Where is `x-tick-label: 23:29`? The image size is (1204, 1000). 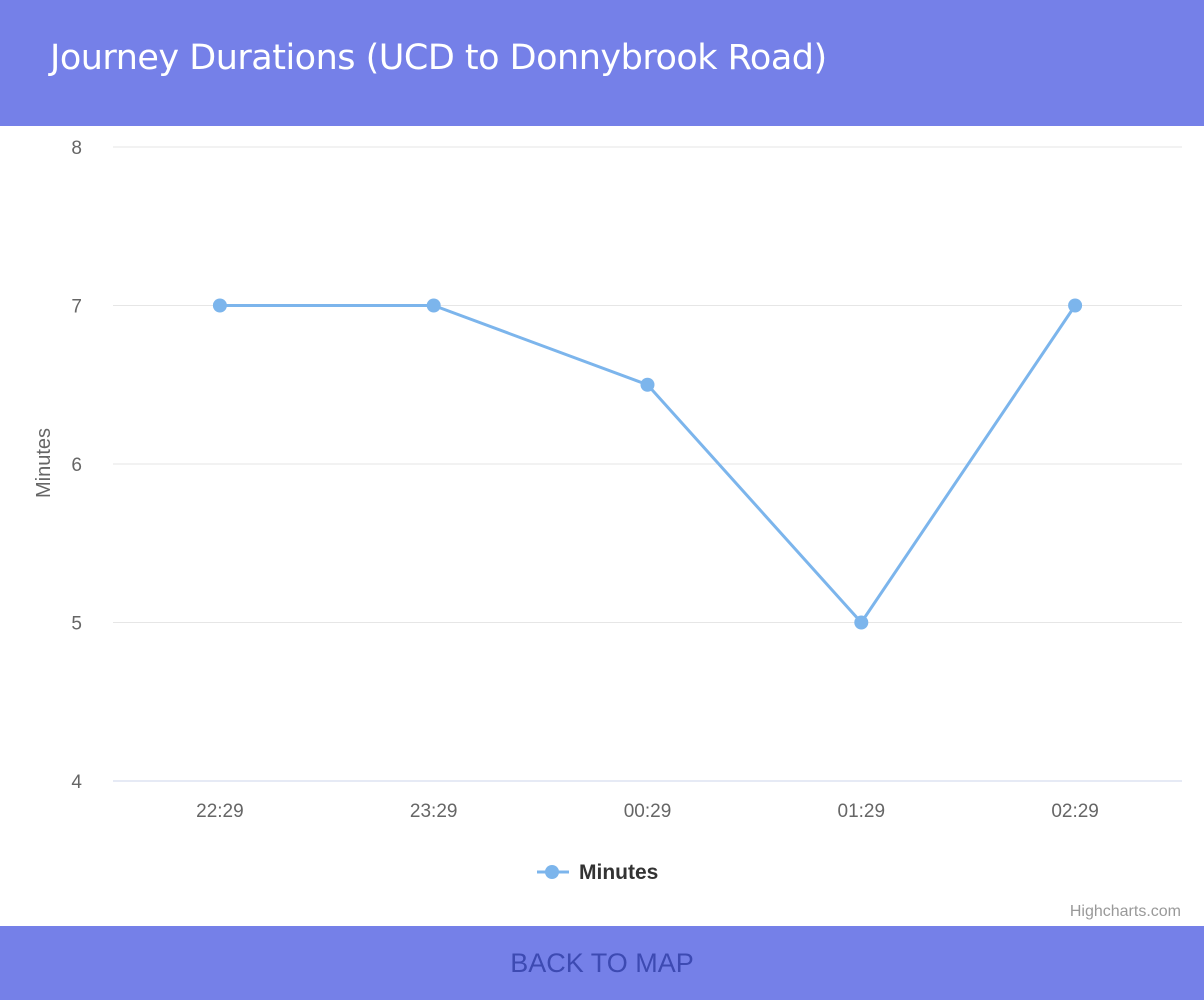 x-tick-label: 23:29 is located at coordinates (434, 811).